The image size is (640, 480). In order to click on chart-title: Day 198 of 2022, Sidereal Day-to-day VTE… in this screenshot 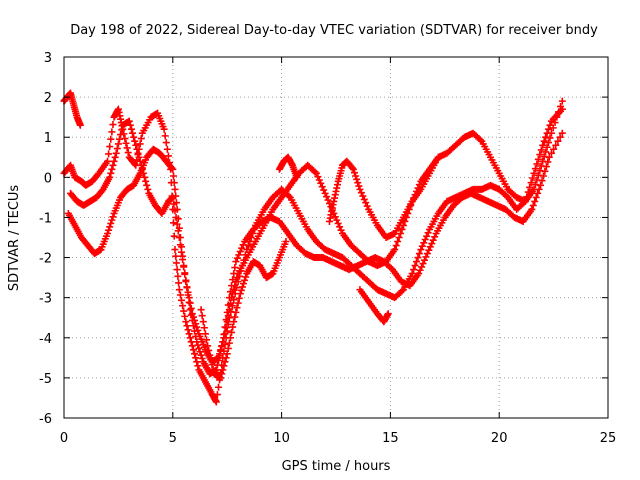, I will do `click(334, 30)`.